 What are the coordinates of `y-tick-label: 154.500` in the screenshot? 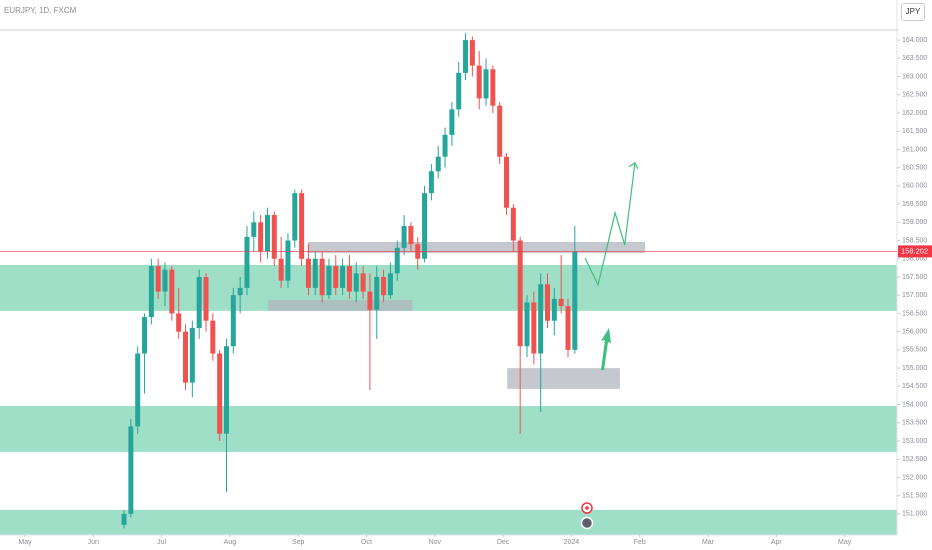 It's located at (914, 386).